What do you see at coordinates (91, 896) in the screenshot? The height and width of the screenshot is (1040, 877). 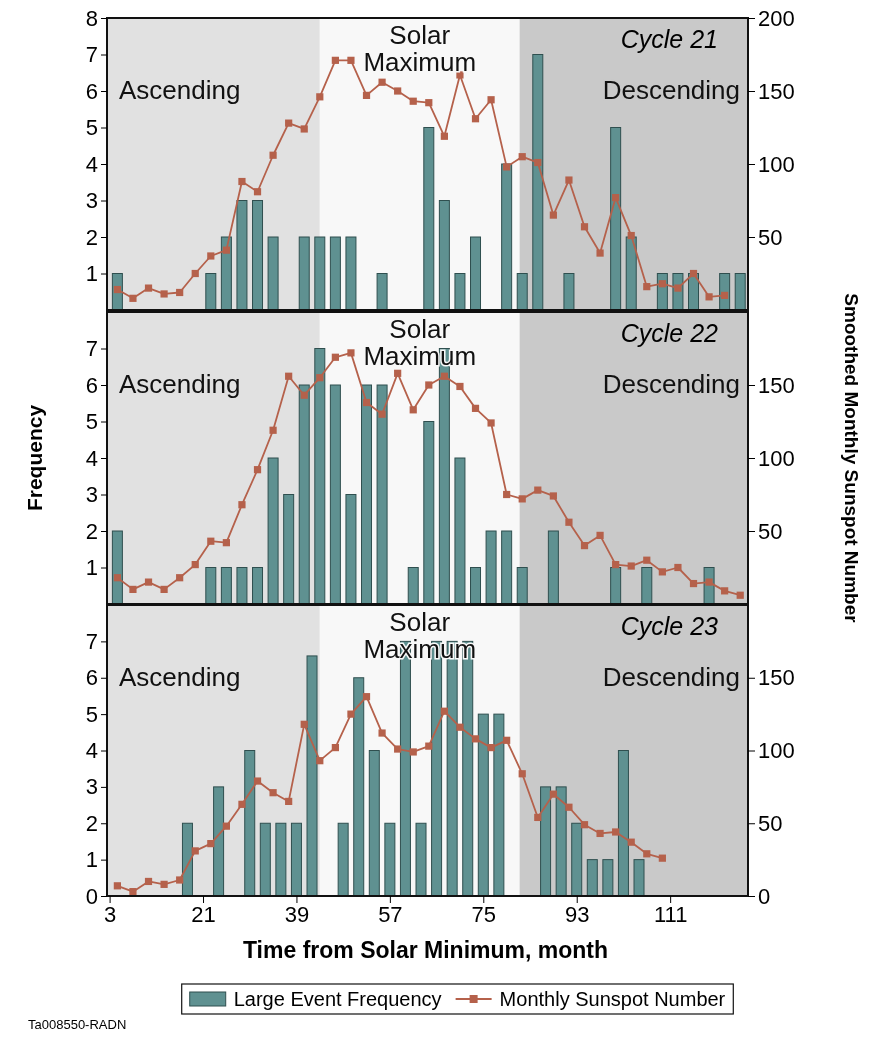 I see `y-tick-label: 0` at bounding box center [91, 896].